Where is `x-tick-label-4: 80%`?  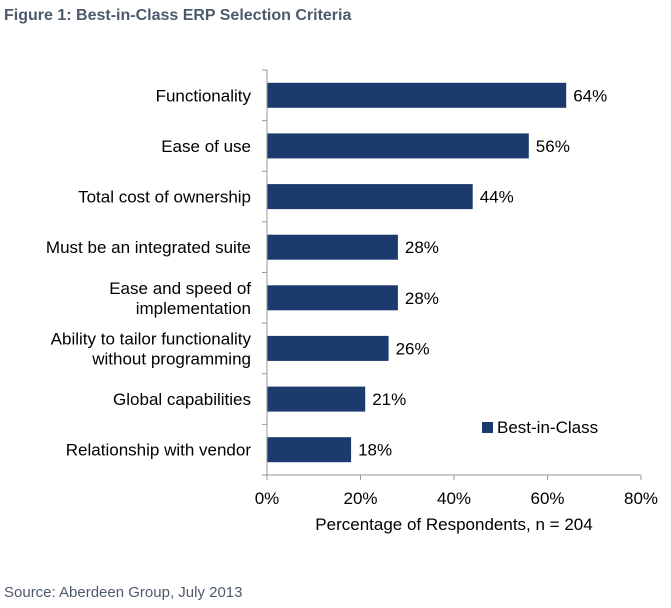
x-tick-label-4: 80% is located at coordinates (641, 498).